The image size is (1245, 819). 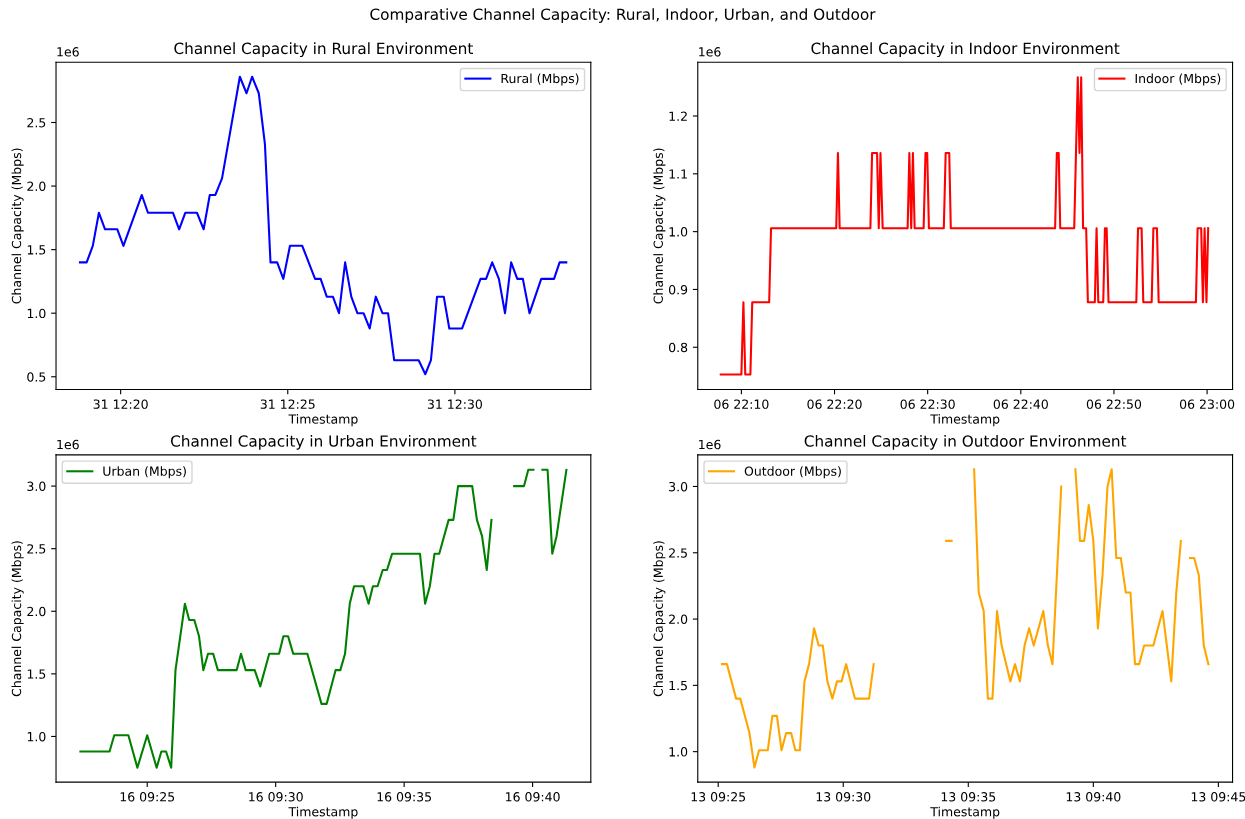 What do you see at coordinates (1114, 404) in the screenshot?
I see `x-tick-label: 06 22:50` at bounding box center [1114, 404].